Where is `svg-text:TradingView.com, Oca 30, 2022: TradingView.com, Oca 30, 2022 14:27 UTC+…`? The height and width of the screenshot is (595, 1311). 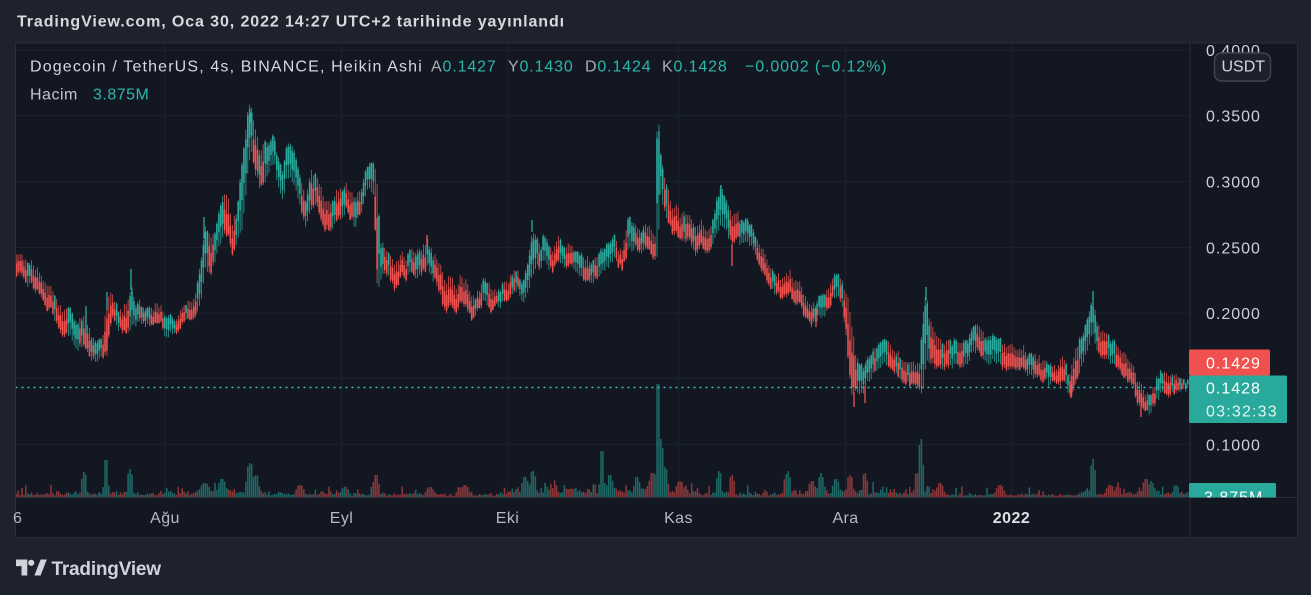
svg-text:TradingView.com, Oca 30, 2022: TradingView.com, Oca 30, 2022 14:27 UTC+… is located at coordinates (291, 22).